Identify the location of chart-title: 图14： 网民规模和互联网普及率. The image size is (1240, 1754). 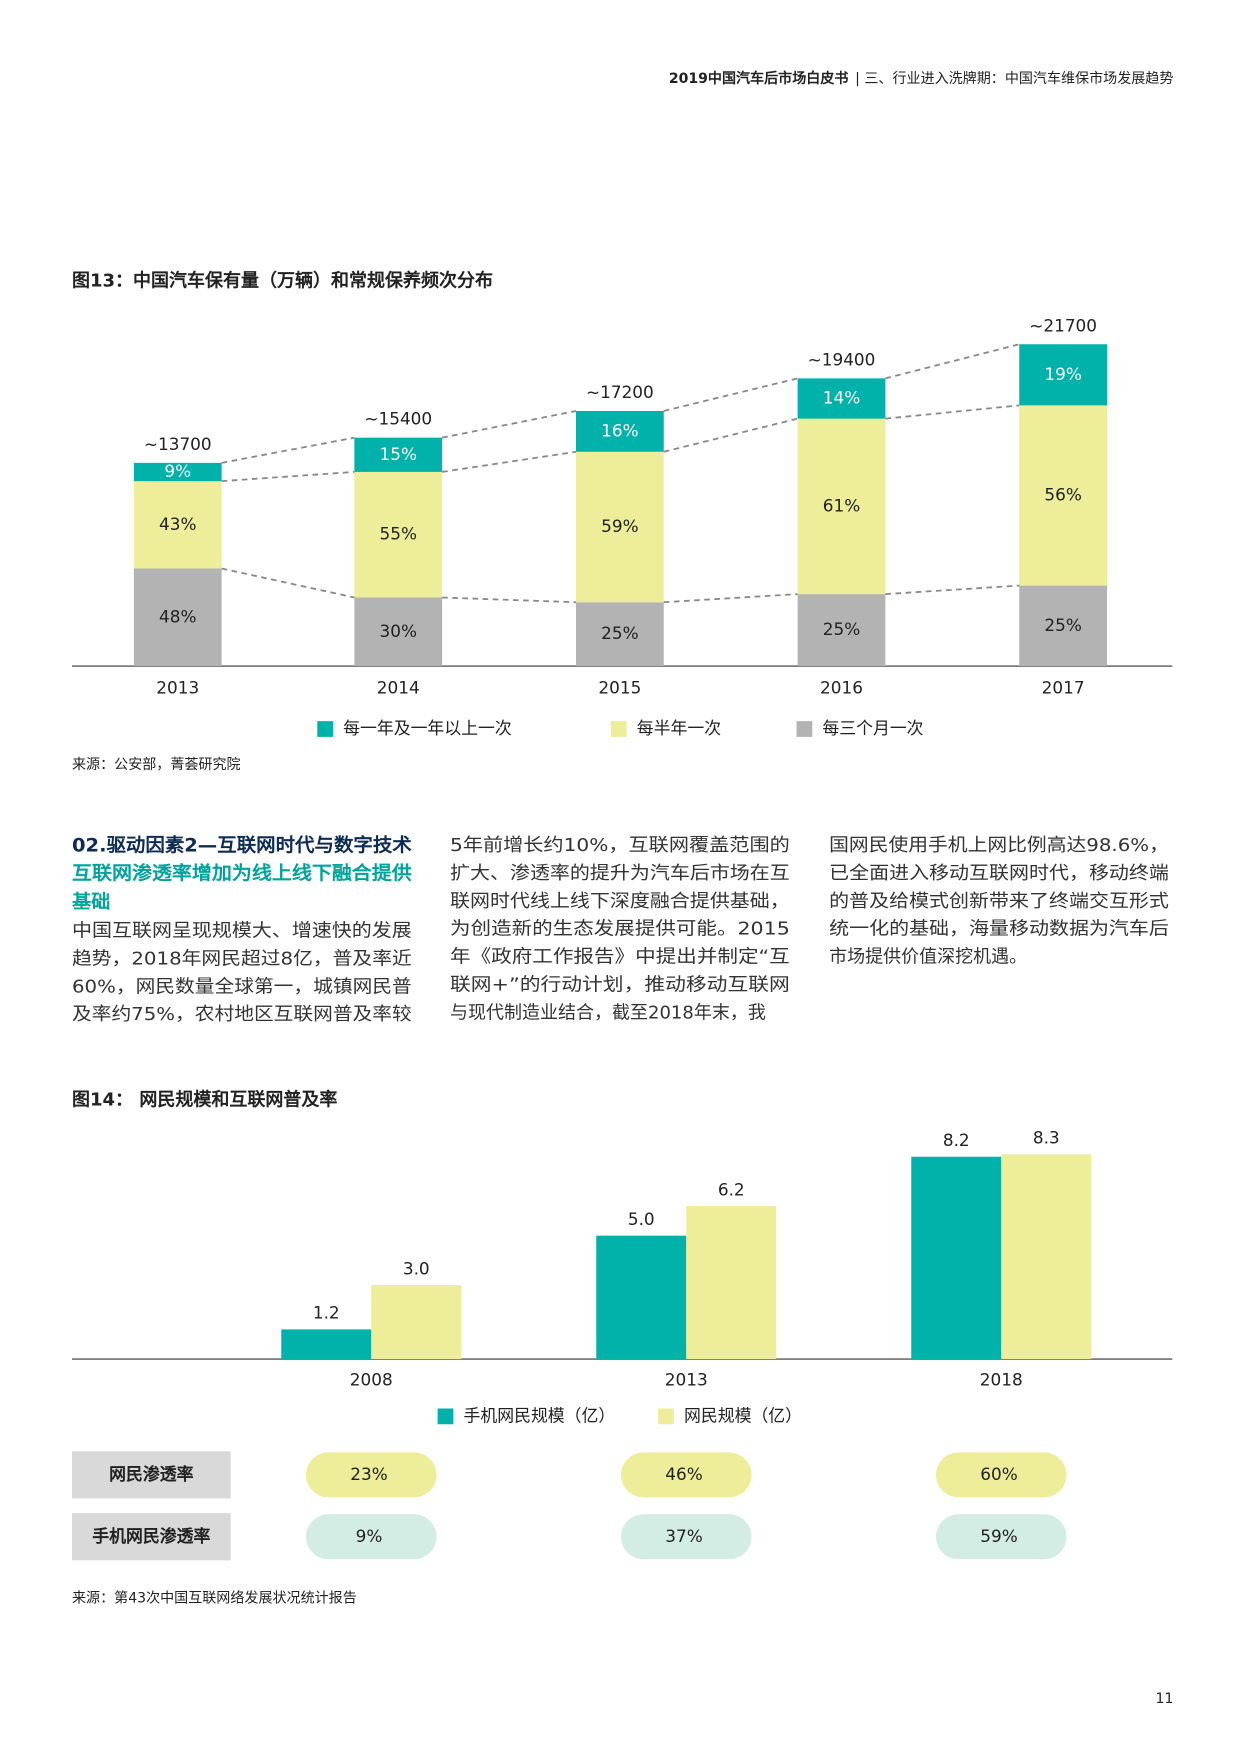
(204, 1099).